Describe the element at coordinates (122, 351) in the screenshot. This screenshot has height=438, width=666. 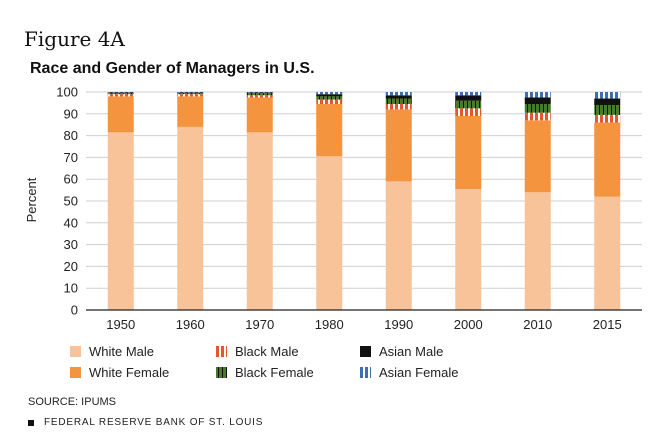
I see `legend-label: White Male` at that location.